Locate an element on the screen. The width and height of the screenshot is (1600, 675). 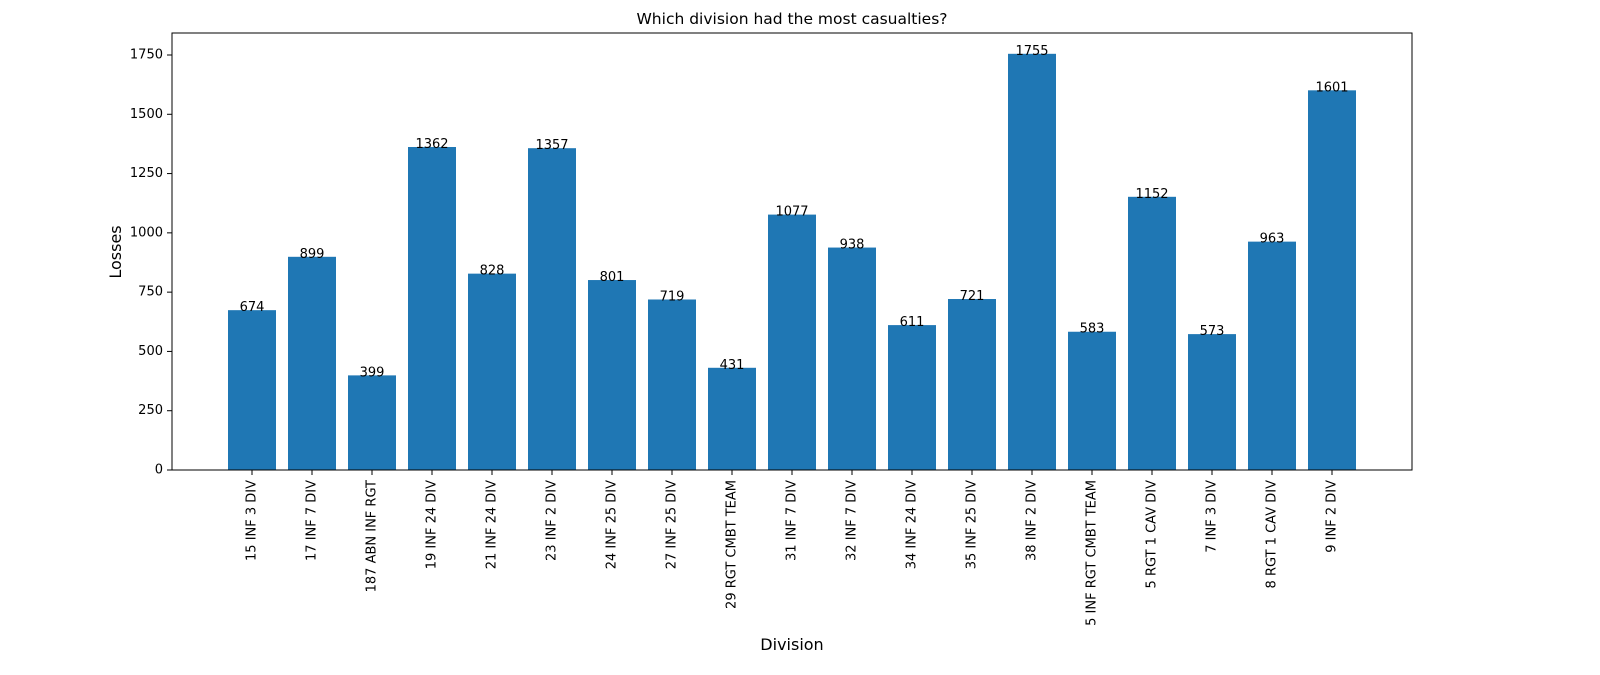
bar-value-label: 1152 is located at coordinates (1151, 194).